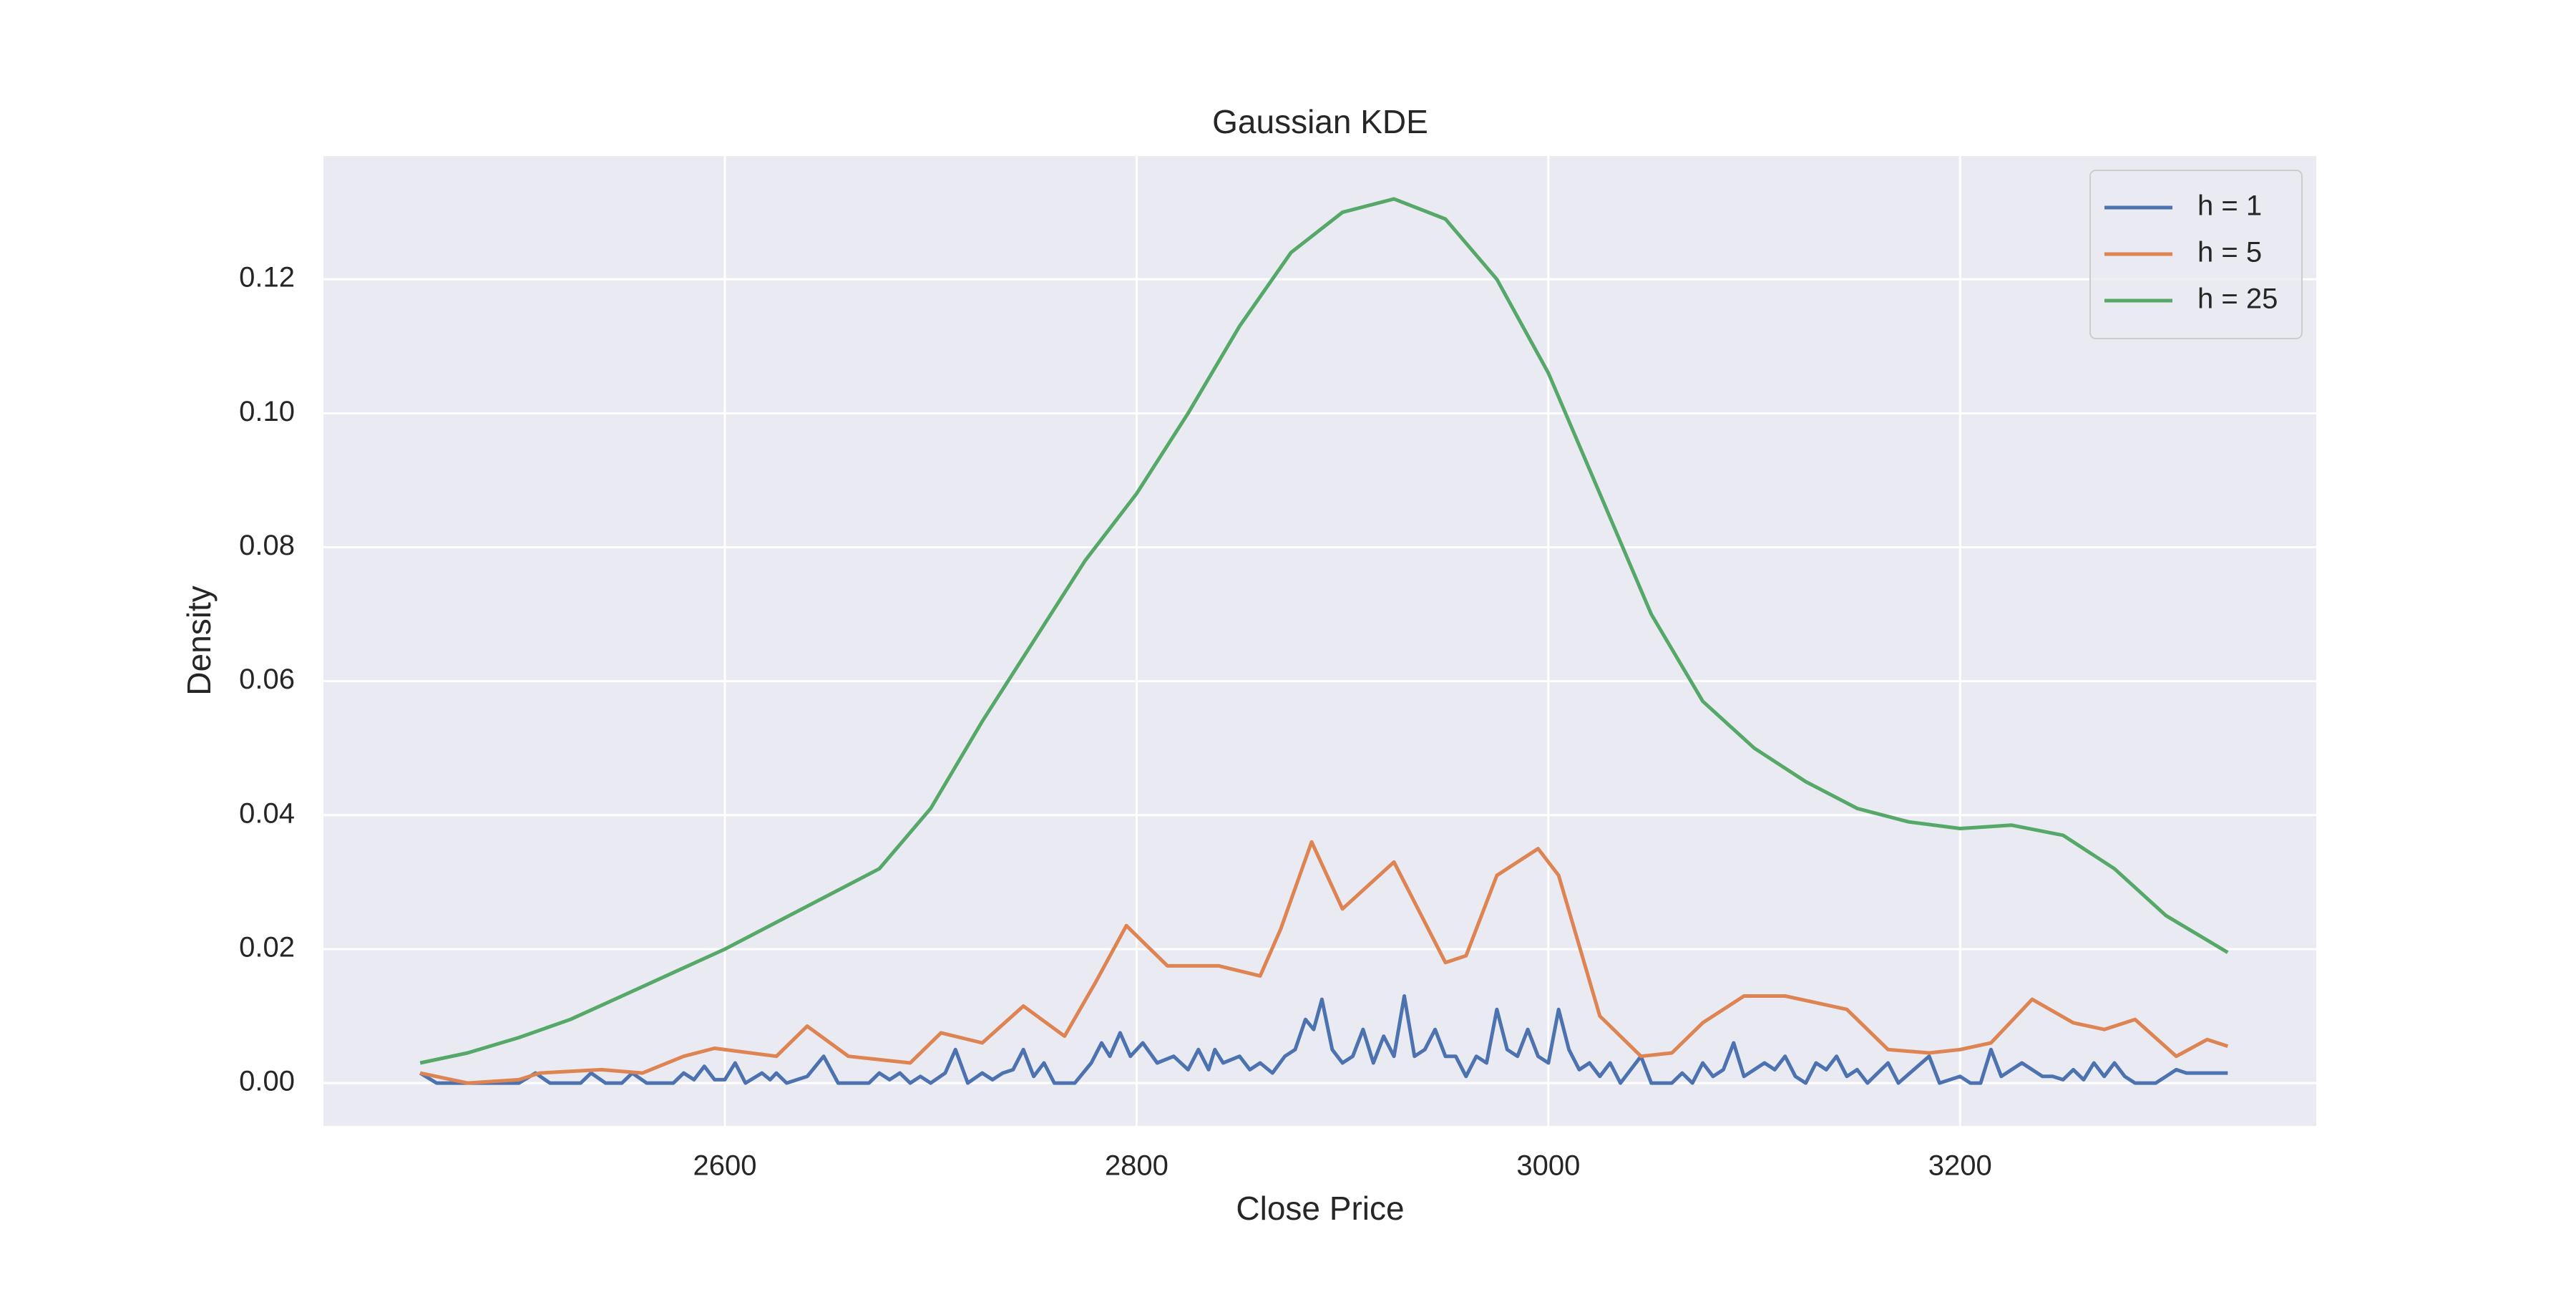 The image size is (2576, 1292). I want to click on y-tick-label: 0.08, so click(267, 545).